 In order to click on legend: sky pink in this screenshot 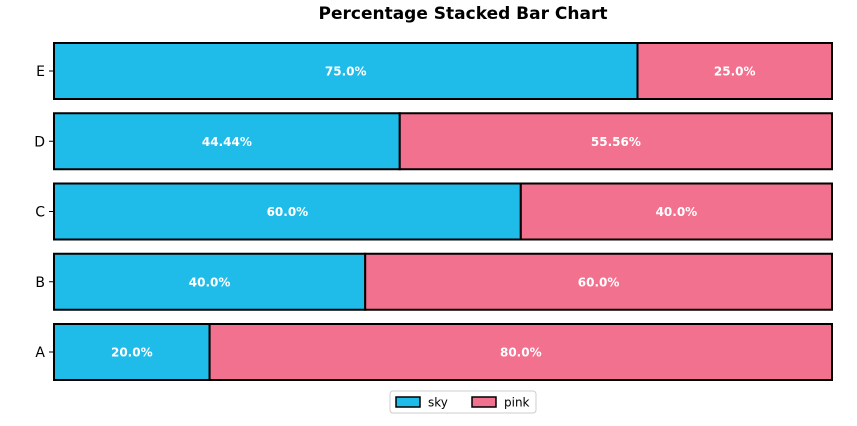, I will do `click(463, 402)`.